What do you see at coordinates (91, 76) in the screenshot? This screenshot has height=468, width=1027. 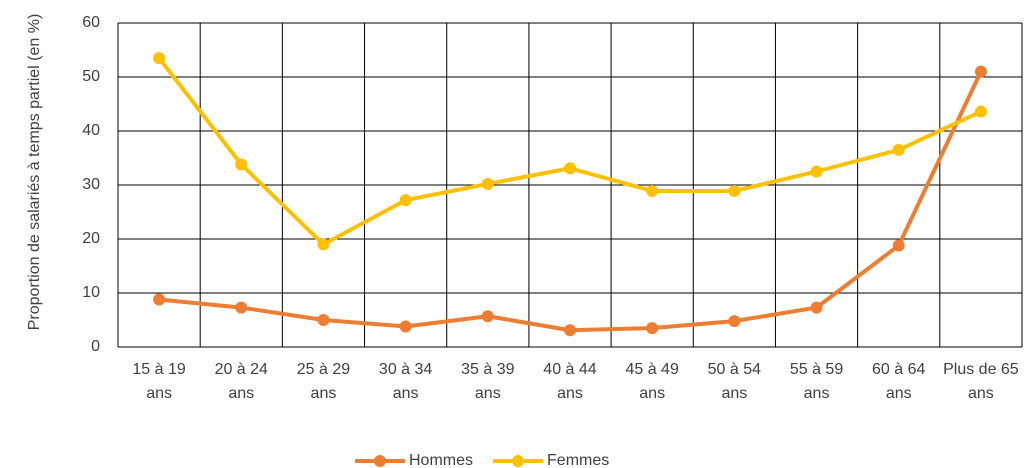 I see `y-tick-label: 50` at bounding box center [91, 76].